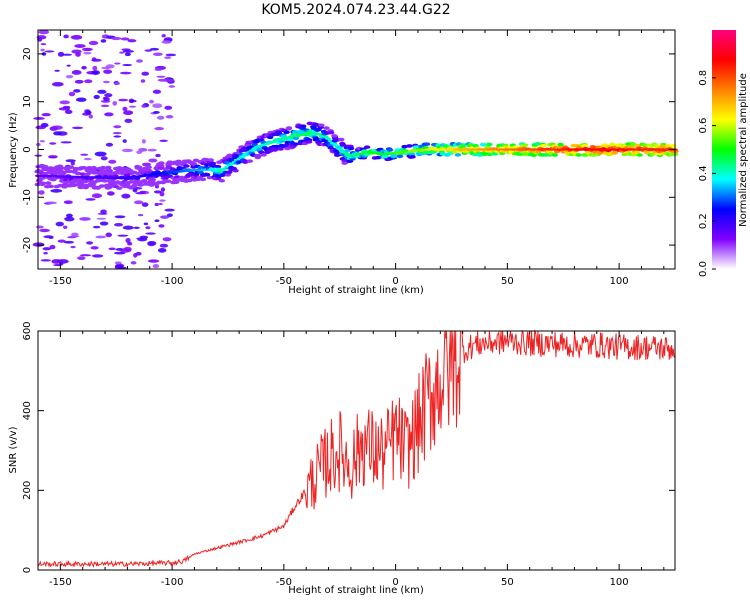 The height and width of the screenshot is (600, 750). I want to click on snr-x-tick-label: 0, so click(395, 582).